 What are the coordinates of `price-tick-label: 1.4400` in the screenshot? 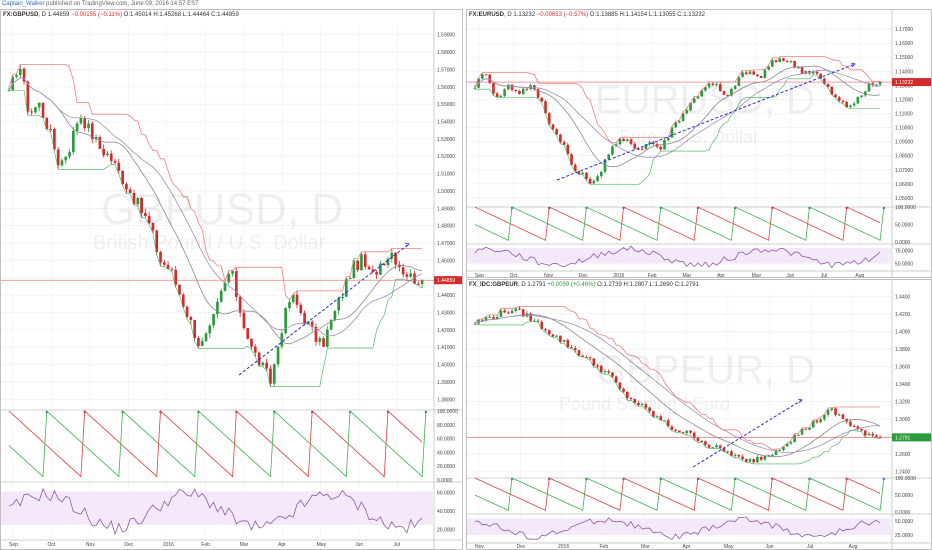 It's located at (903, 297).